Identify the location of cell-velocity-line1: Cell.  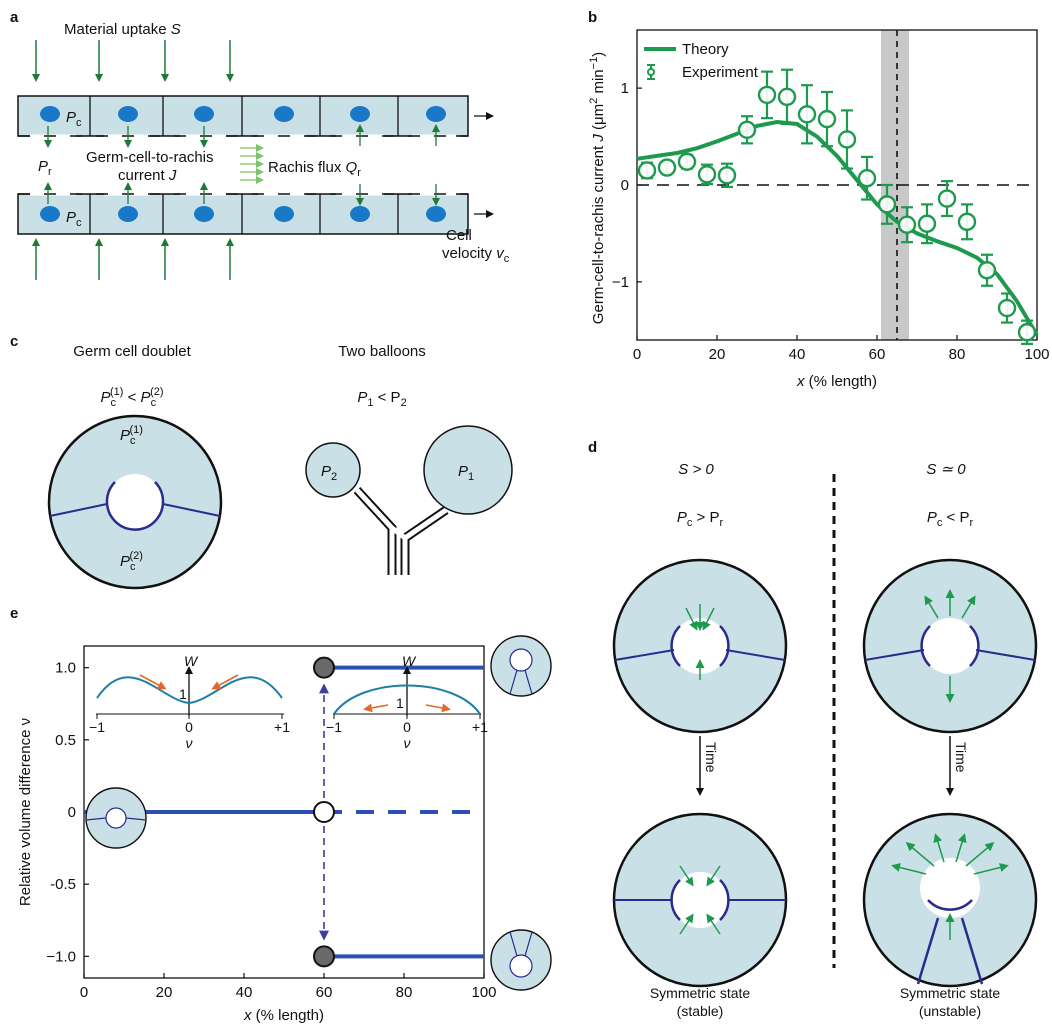
(459, 235).